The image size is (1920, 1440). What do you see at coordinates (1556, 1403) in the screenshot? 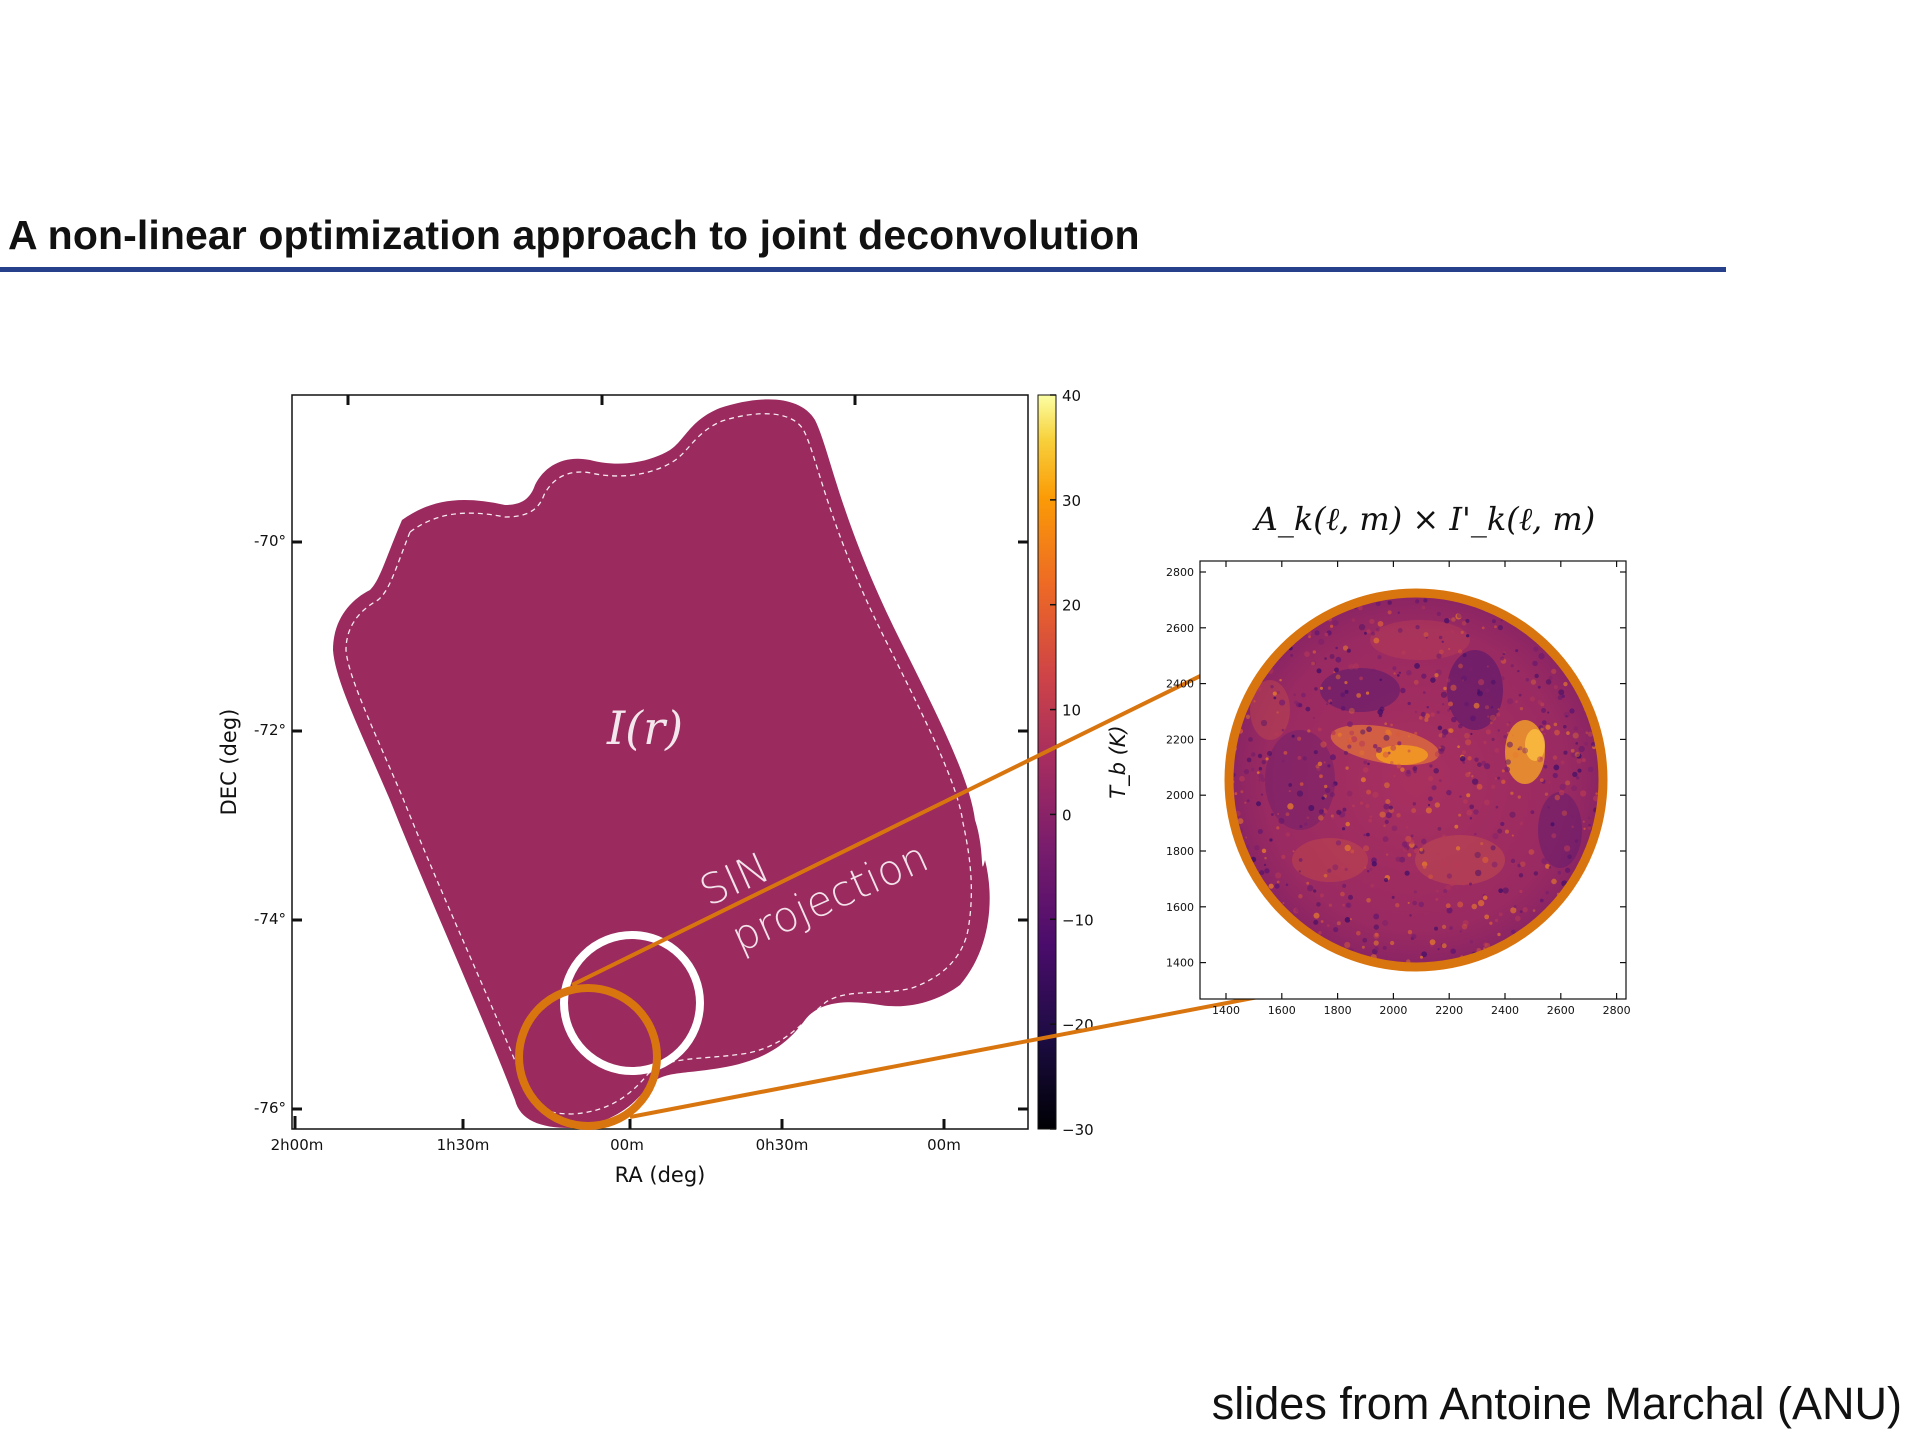
I see `slide-credit: slides from Antoine Marchal (ANU)` at bounding box center [1556, 1403].